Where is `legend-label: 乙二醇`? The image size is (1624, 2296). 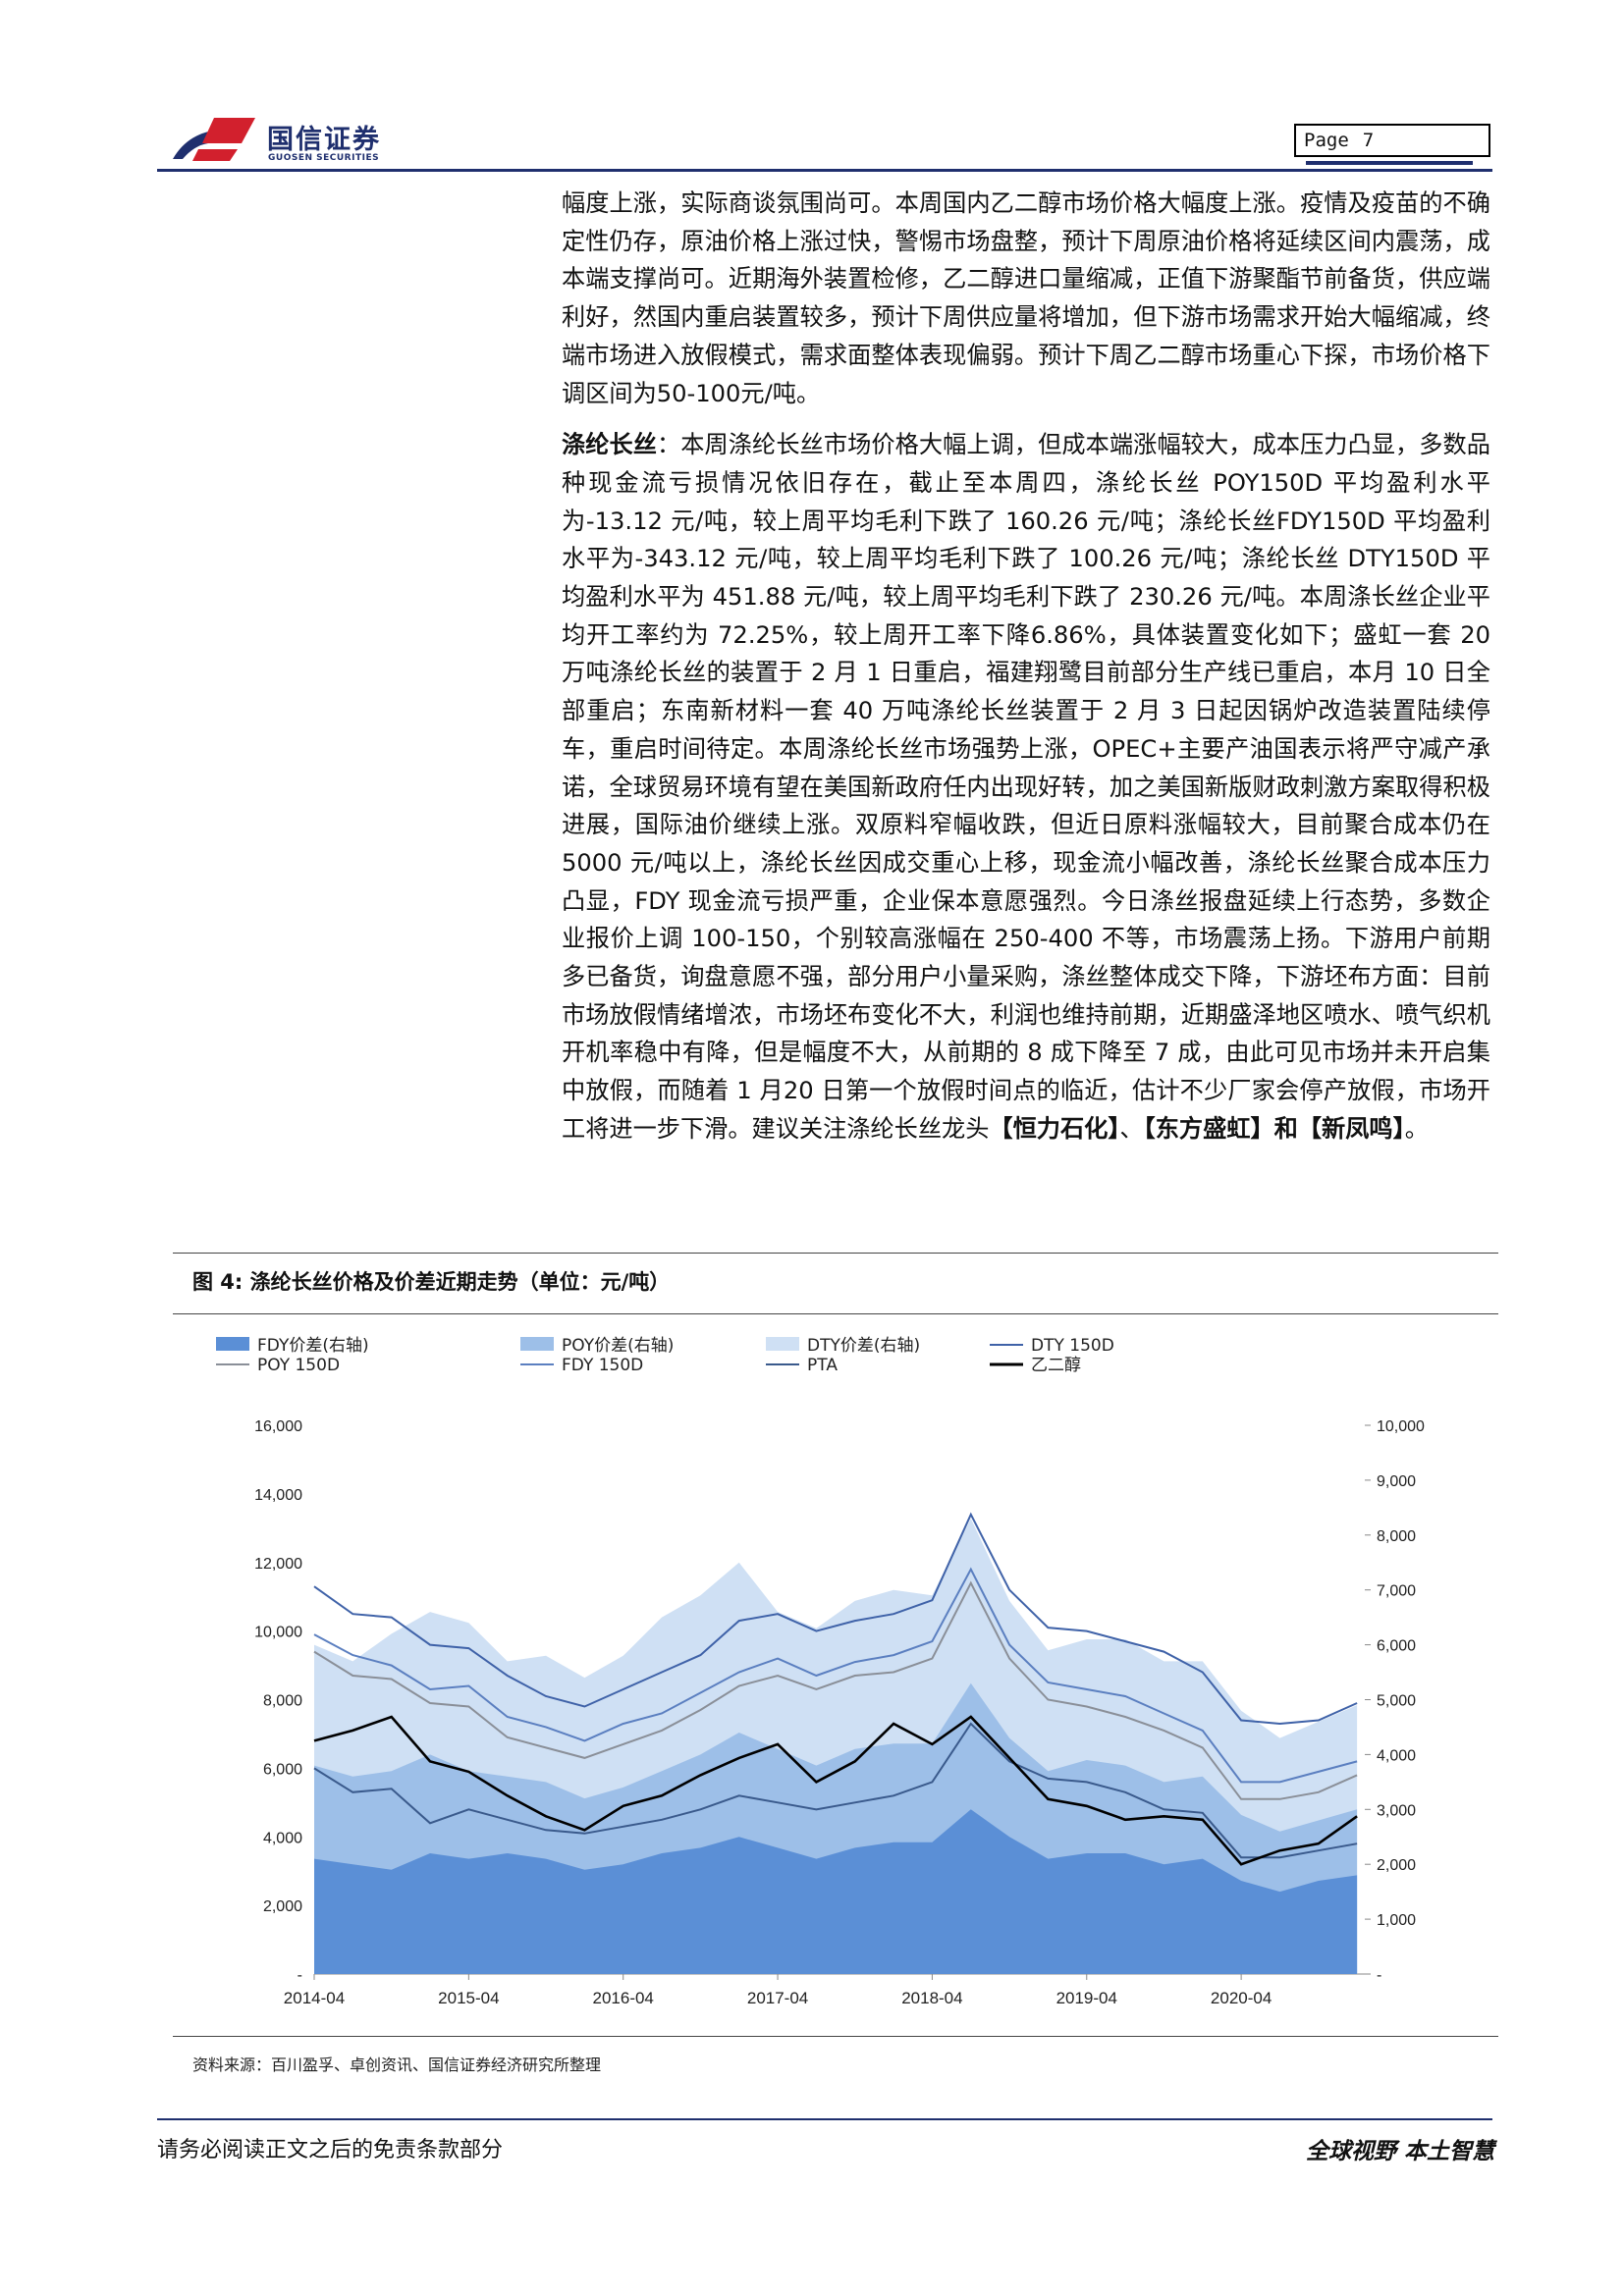 legend-label: 乙二醇 is located at coordinates (1056, 1365).